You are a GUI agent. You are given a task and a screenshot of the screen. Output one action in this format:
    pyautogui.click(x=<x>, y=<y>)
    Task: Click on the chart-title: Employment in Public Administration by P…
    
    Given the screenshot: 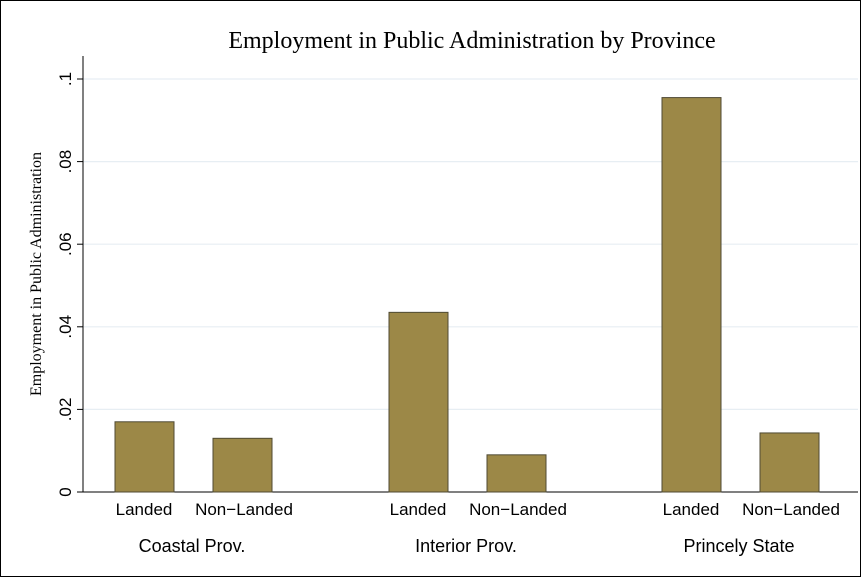 What is the action you would take?
    pyautogui.click(x=471, y=41)
    